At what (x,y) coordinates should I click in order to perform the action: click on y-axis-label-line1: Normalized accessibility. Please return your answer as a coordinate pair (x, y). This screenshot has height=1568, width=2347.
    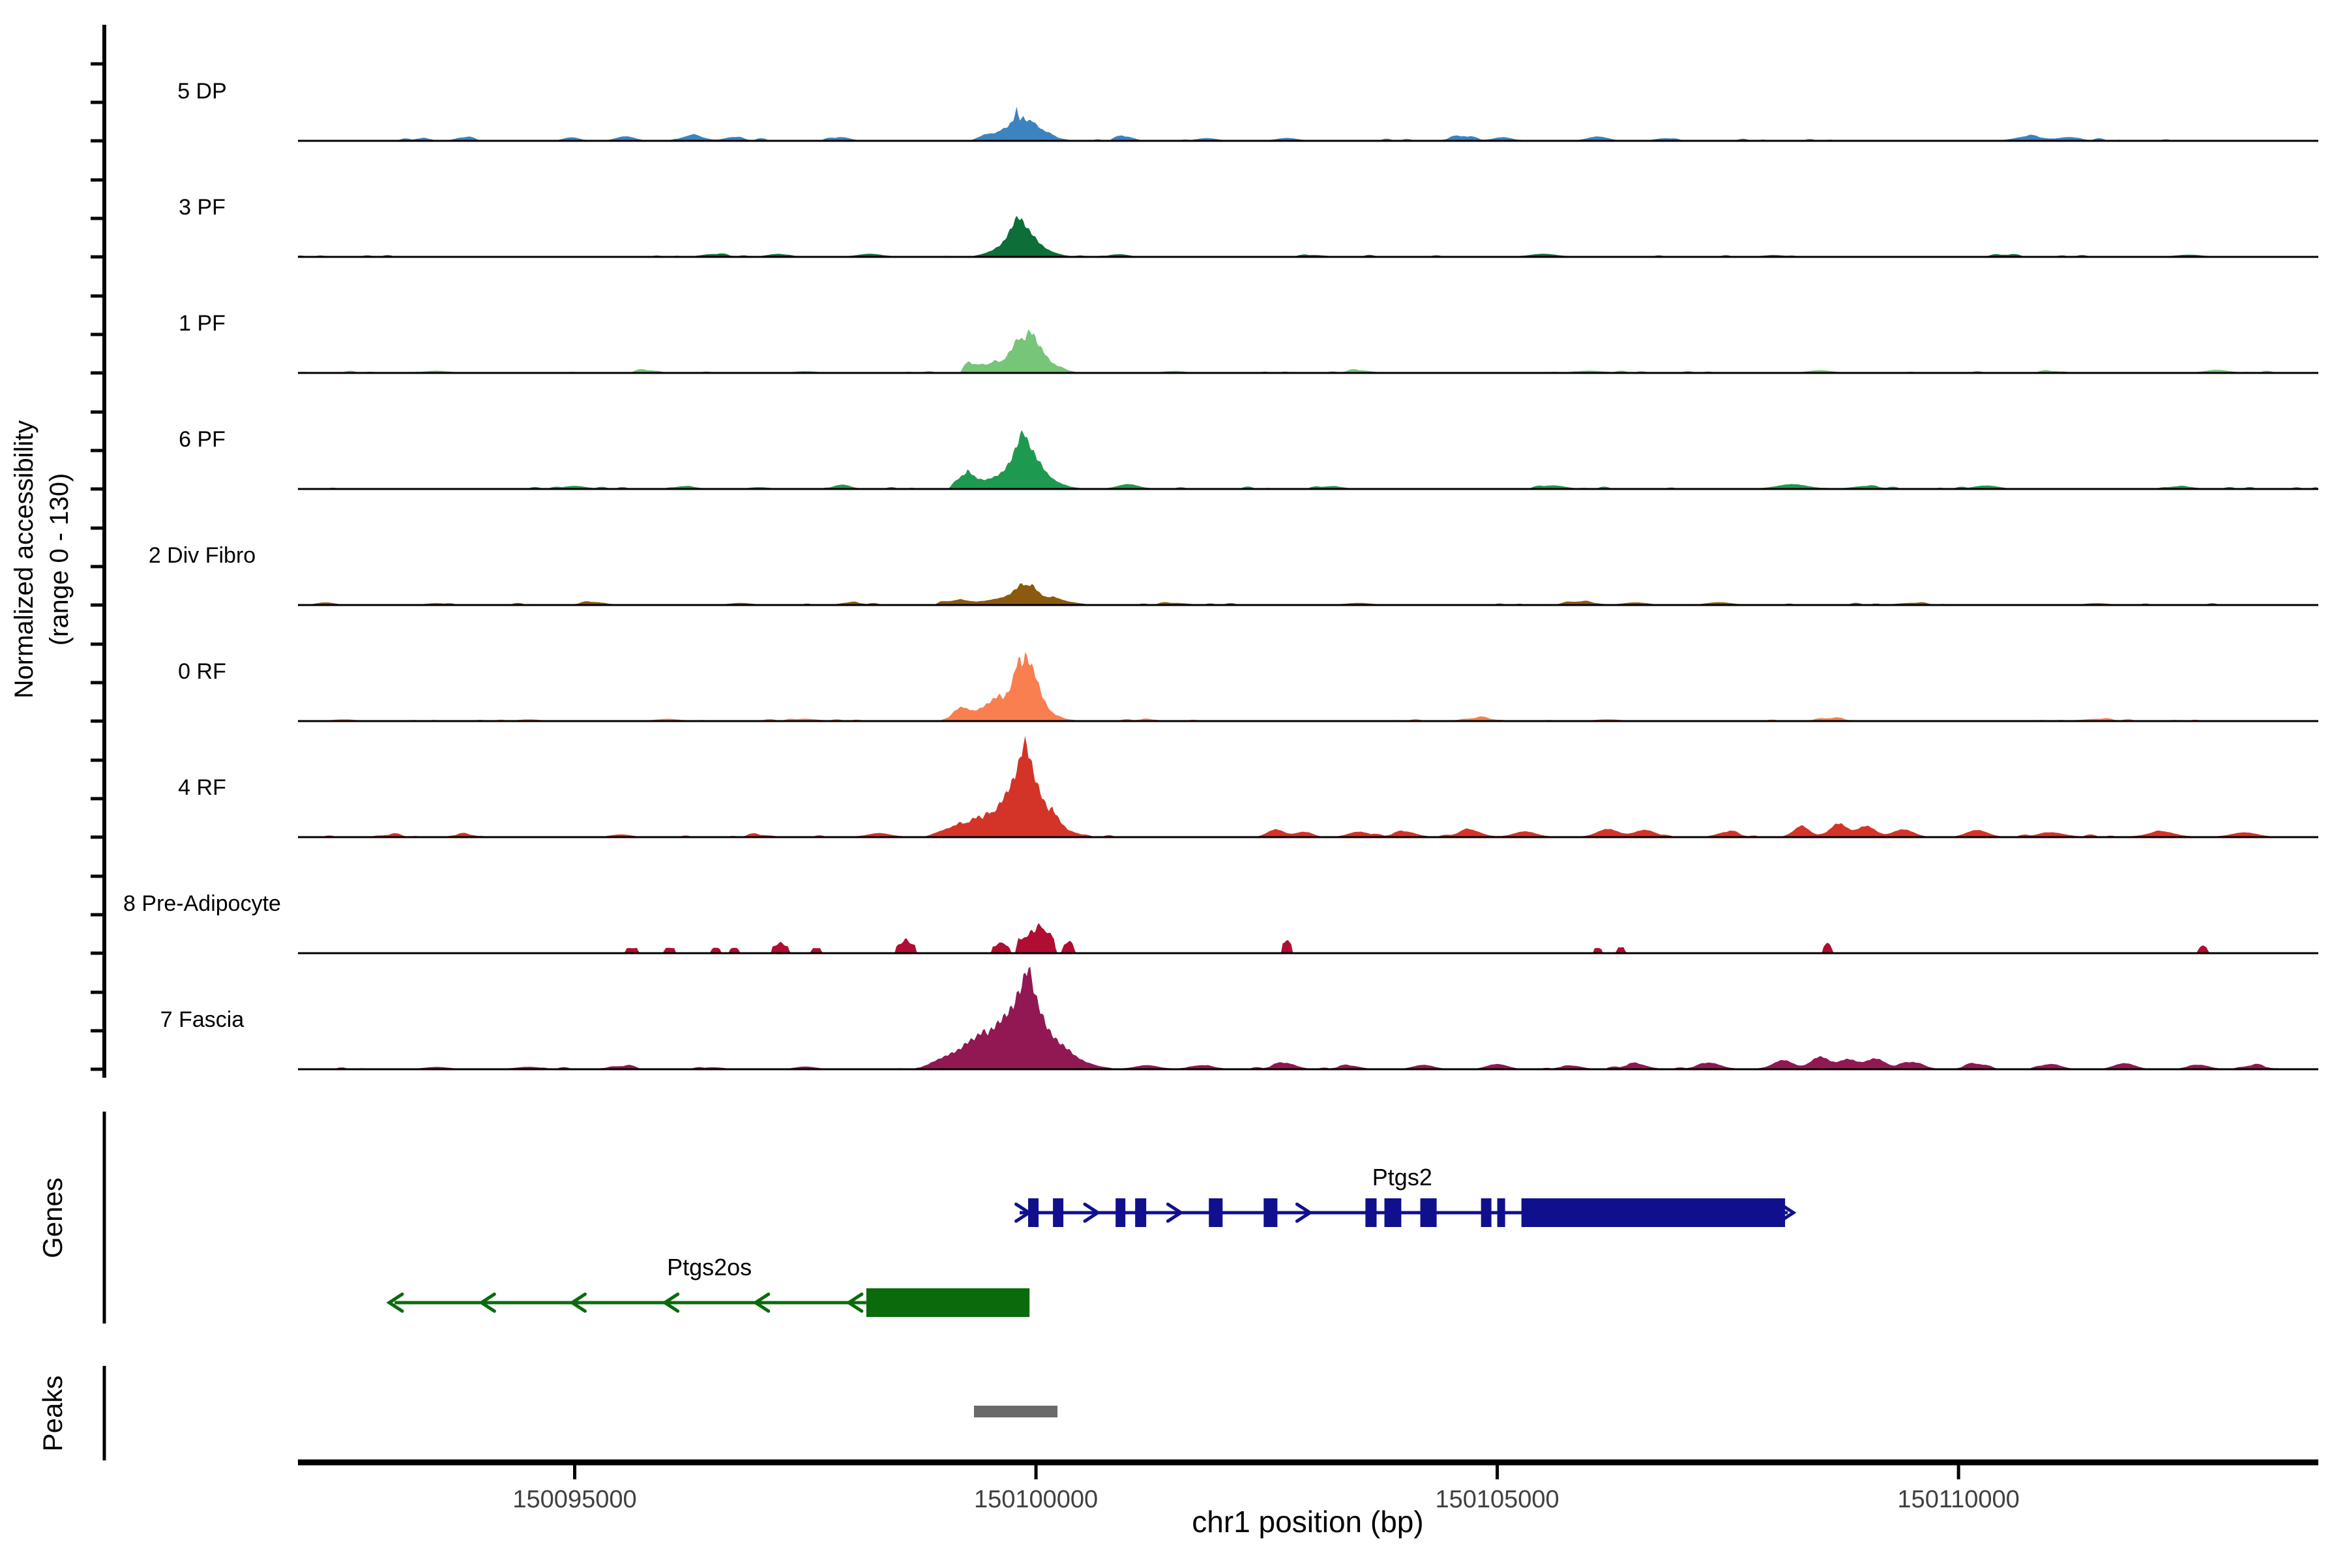
    Looking at the image, I should click on (24, 560).